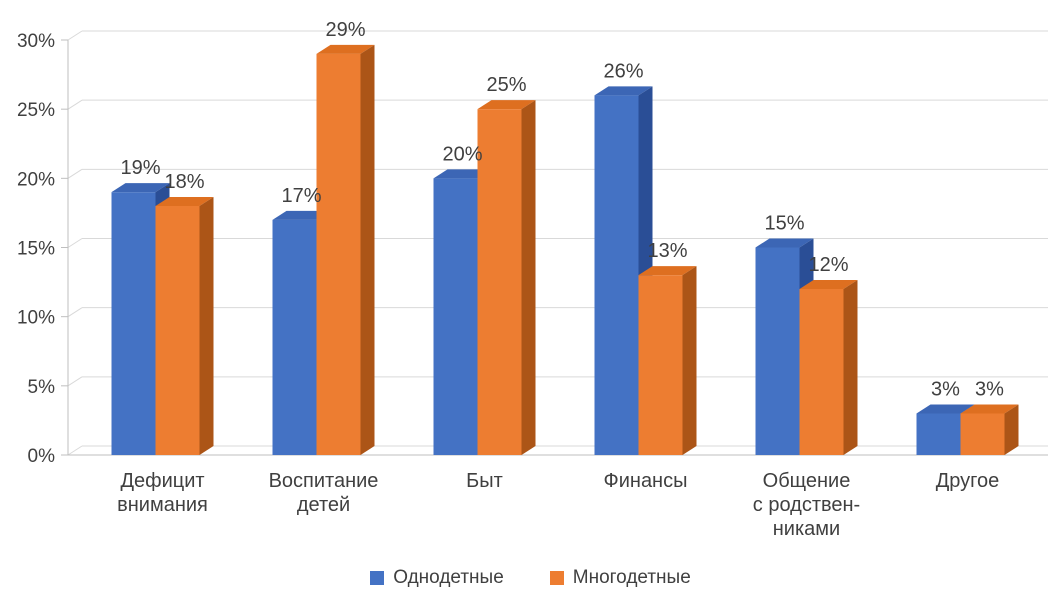 The image size is (1061, 595). I want to click on bar-value-label: 26%, so click(623, 71).